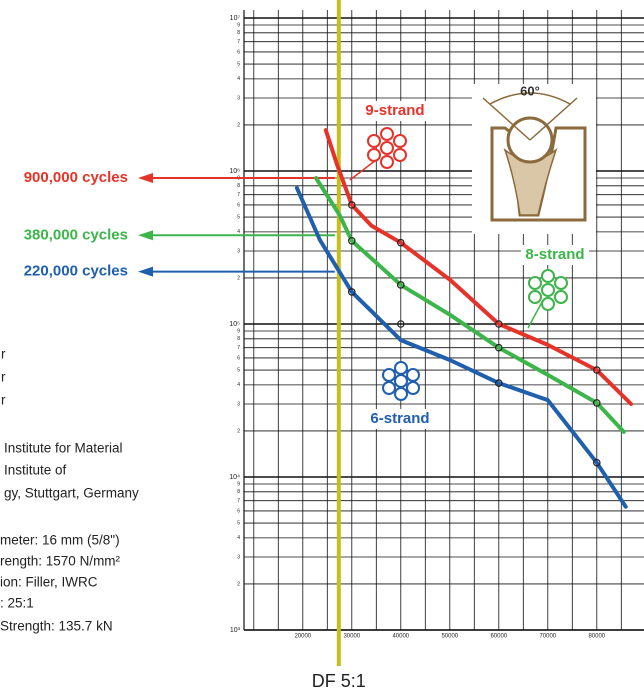 This screenshot has width=644, height=694. What do you see at coordinates (35, 470) in the screenshot?
I see `note-text: Institute of` at bounding box center [35, 470].